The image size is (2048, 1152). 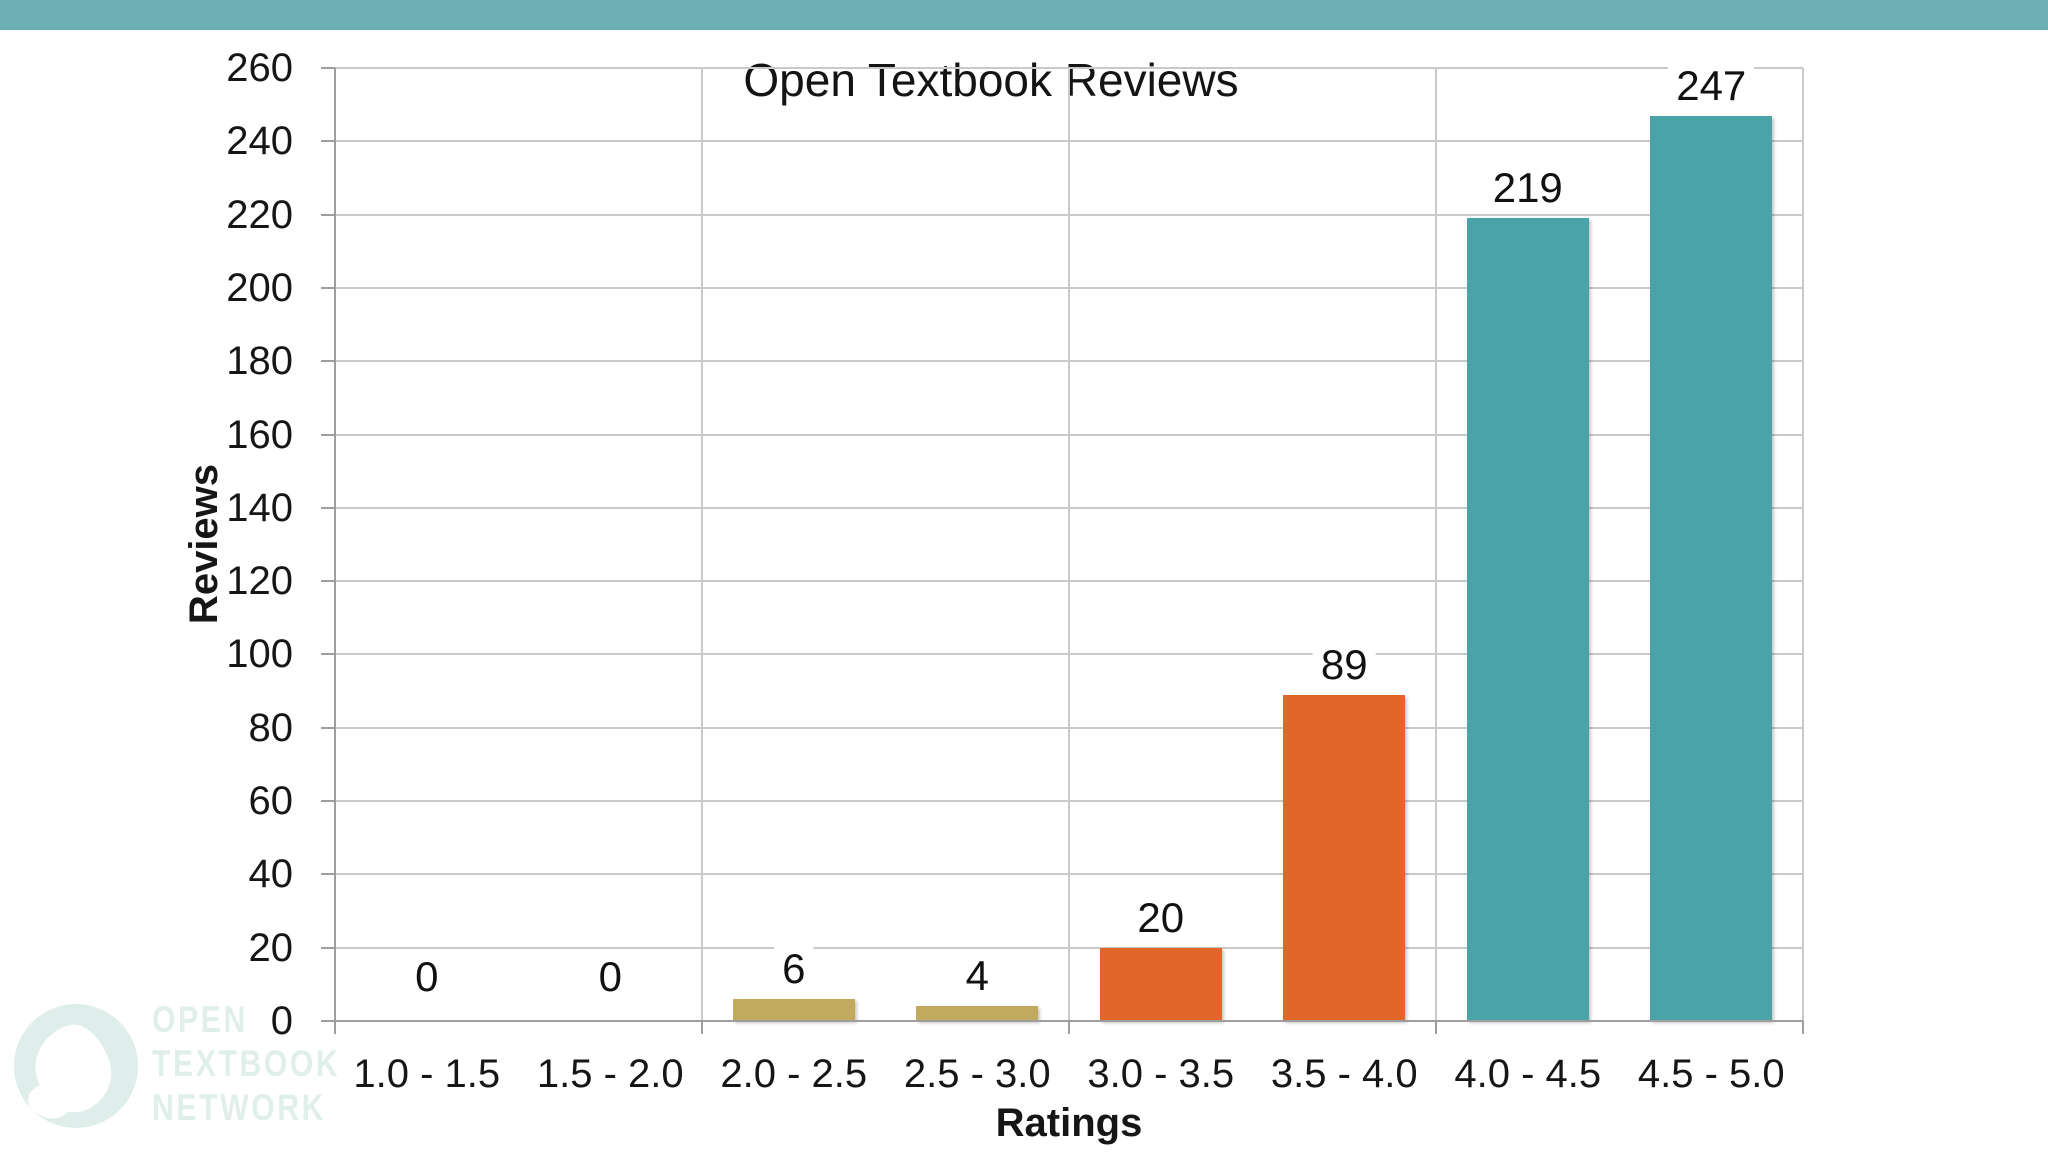 I want to click on y-axis-line, so click(x=335, y=544).